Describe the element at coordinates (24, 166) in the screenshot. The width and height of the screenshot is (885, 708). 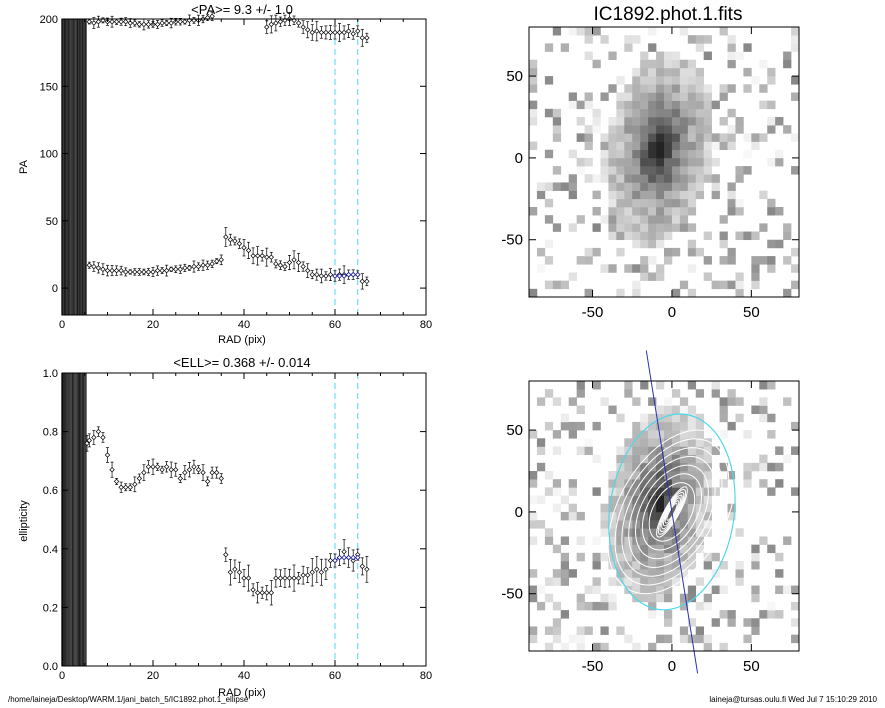
I see `y-axis-label: PA` at that location.